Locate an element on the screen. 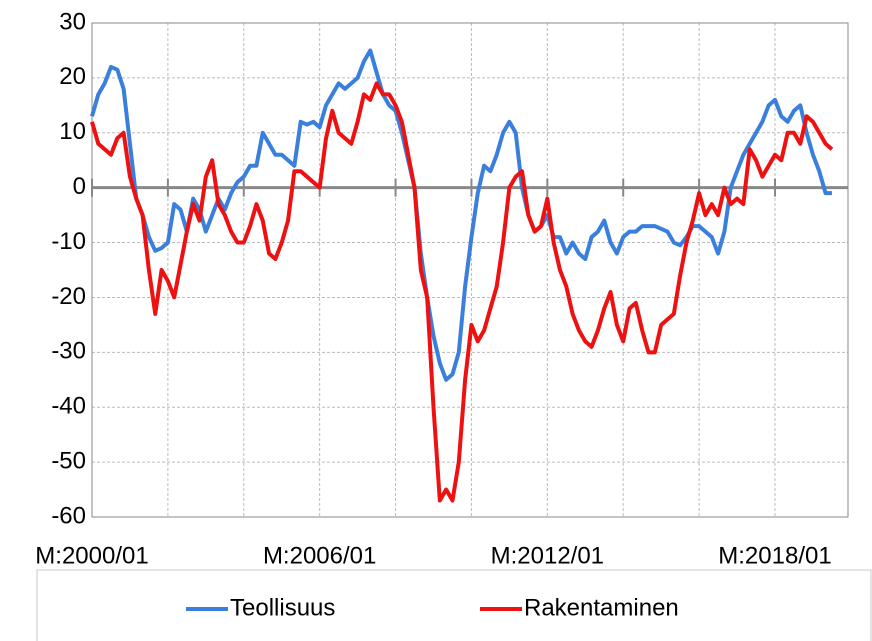 Image resolution: width=872 pixels, height=641 pixels. x-tick-label: M:2012/01 is located at coordinates (547, 555).